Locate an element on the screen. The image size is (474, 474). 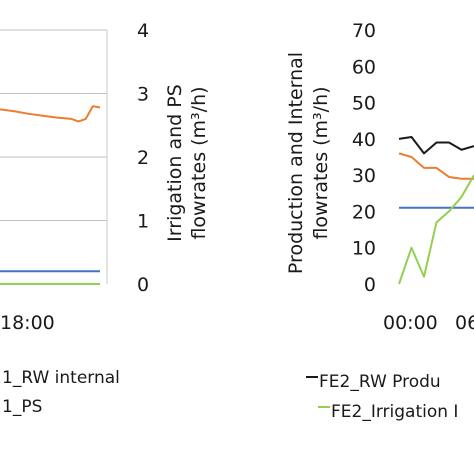
right-y-tick-6: 60 is located at coordinates (364, 67).